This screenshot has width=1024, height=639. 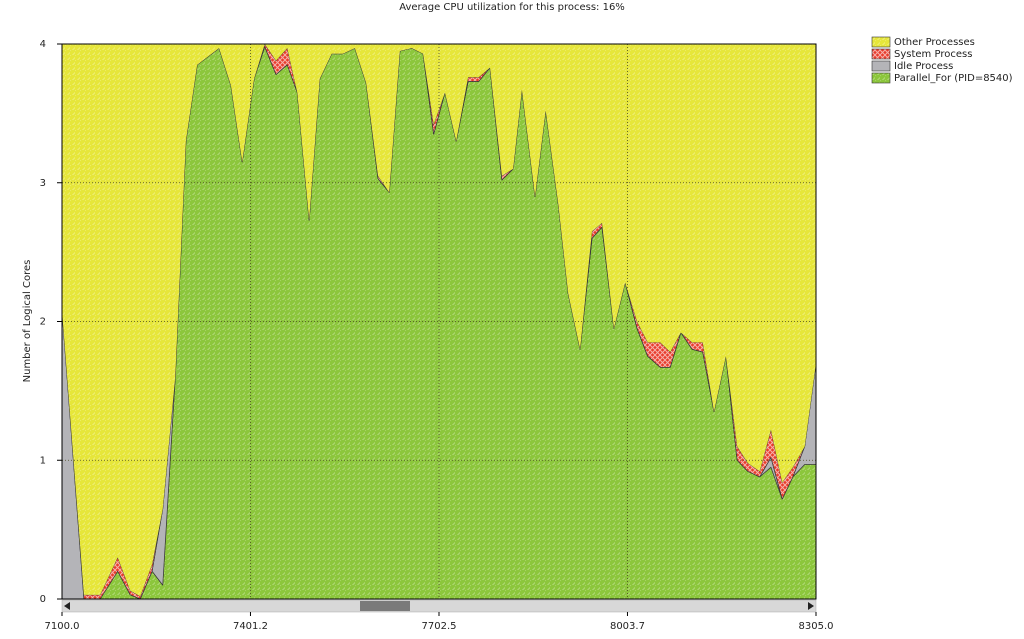 I want to click on y-tick-label: 4, so click(x=43, y=44).